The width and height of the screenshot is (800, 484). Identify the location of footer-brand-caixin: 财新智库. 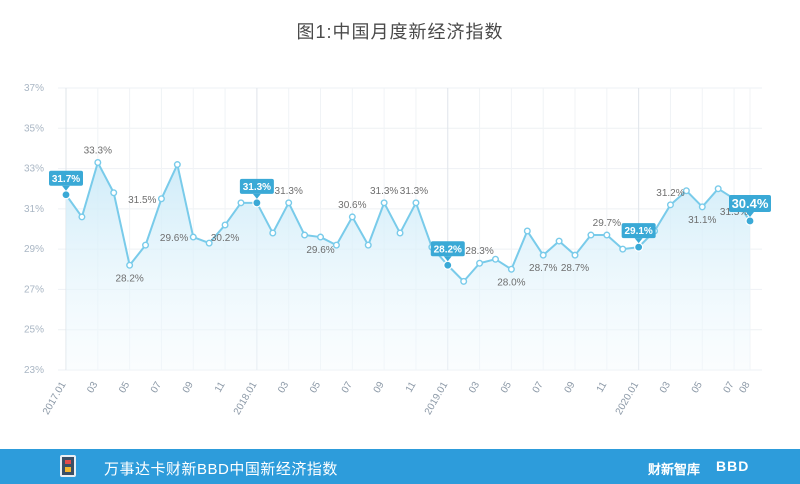
(674, 469).